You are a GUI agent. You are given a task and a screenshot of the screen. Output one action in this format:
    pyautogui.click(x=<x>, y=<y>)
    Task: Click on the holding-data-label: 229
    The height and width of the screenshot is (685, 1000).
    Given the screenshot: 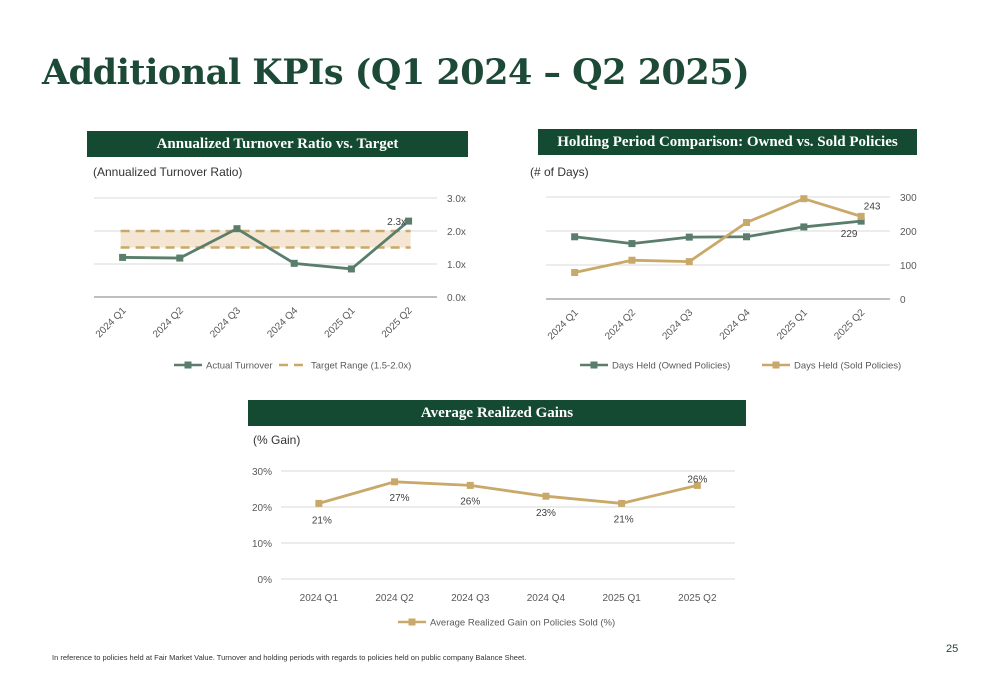 What is the action you would take?
    pyautogui.click(x=849, y=234)
    